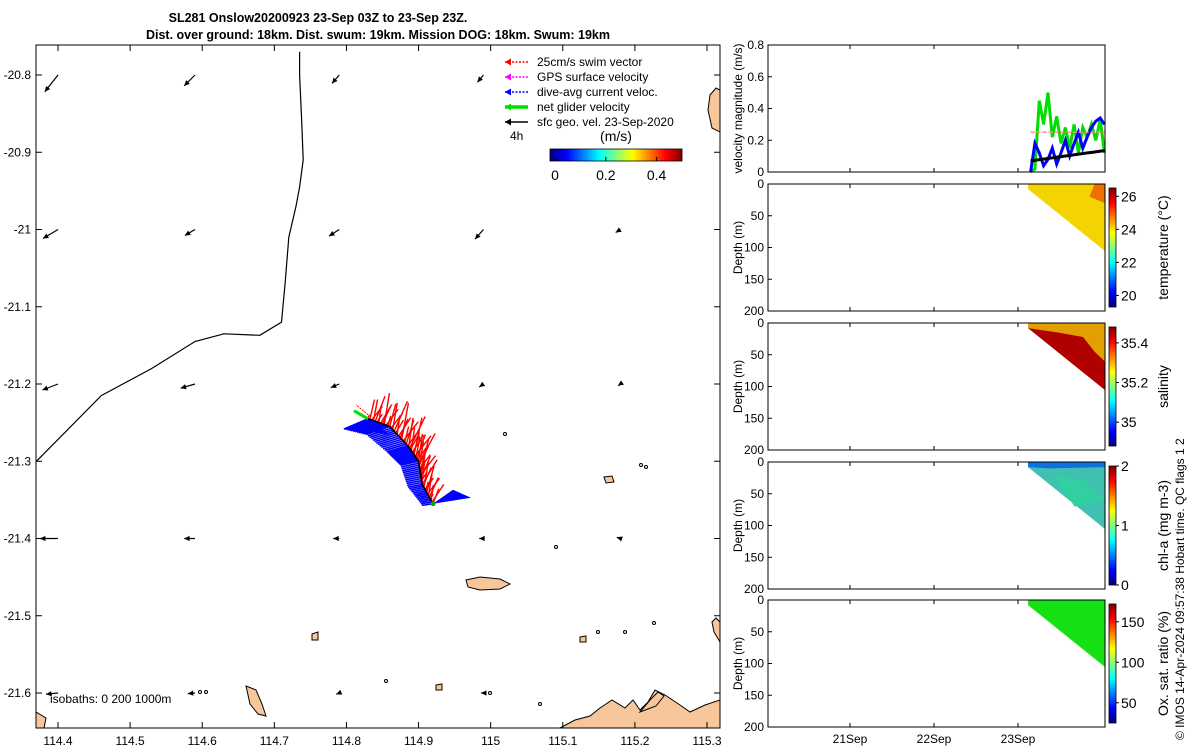 This screenshot has width=1200, height=750. I want to click on legend-label: net glider velocity, so click(583, 107).